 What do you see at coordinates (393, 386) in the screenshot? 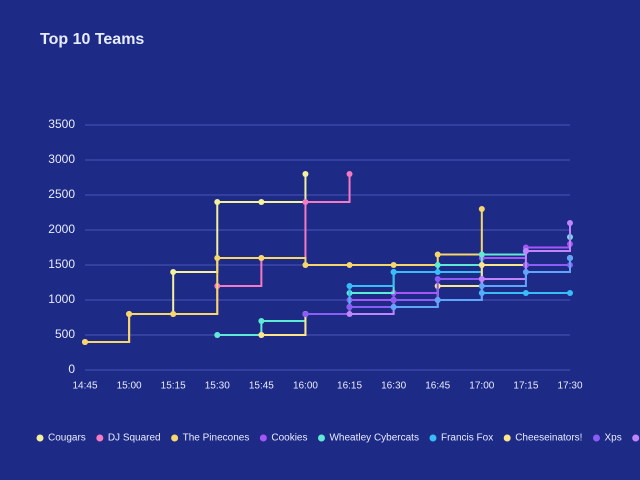
I see `x-tick-label: 16:30` at bounding box center [393, 386].